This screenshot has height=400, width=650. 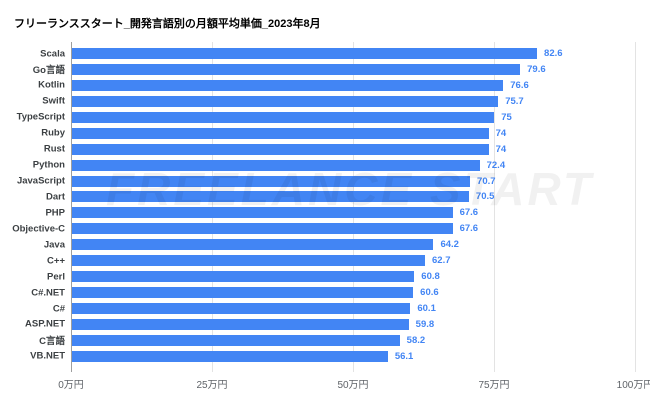 I want to click on value-label: 82.6, so click(x=553, y=53).